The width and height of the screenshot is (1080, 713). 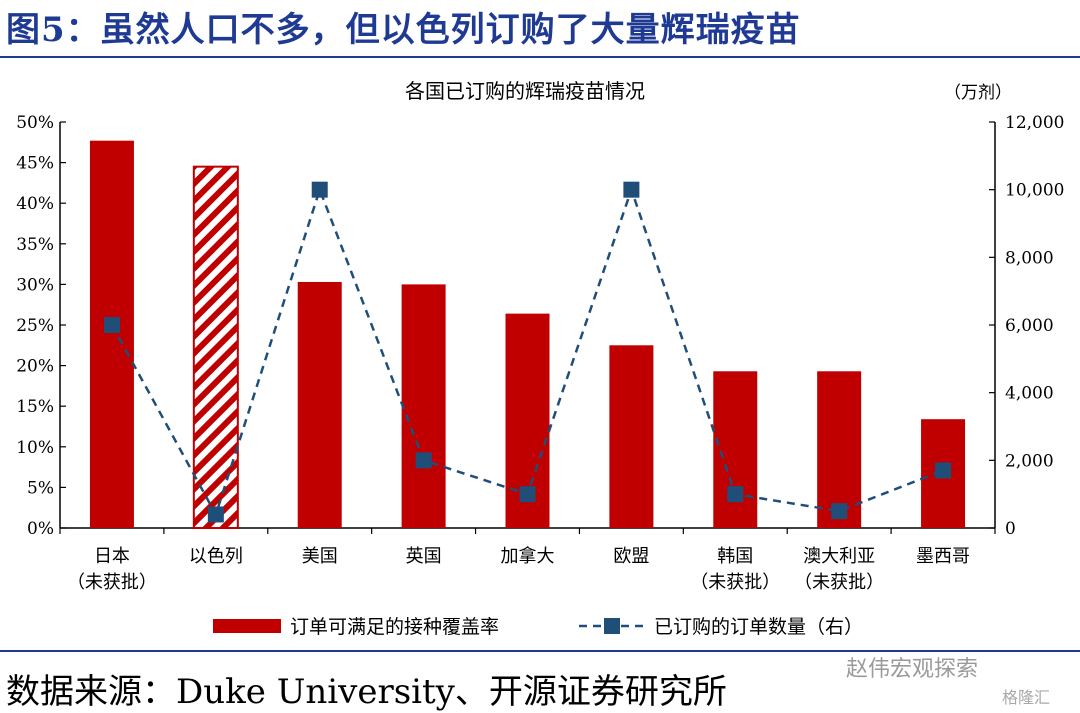 I want to click on x-tick-label: 加拿大, so click(x=528, y=556).